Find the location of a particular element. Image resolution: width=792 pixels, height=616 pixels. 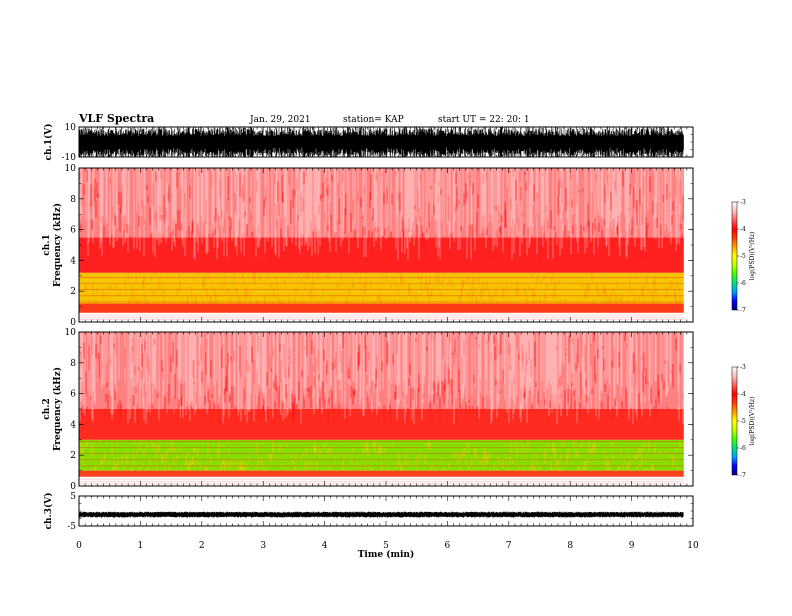

ch2-colorbar: -3 -4 -5 -6 -7 log(PSD)(V²/Hz) is located at coordinates (743, 421).